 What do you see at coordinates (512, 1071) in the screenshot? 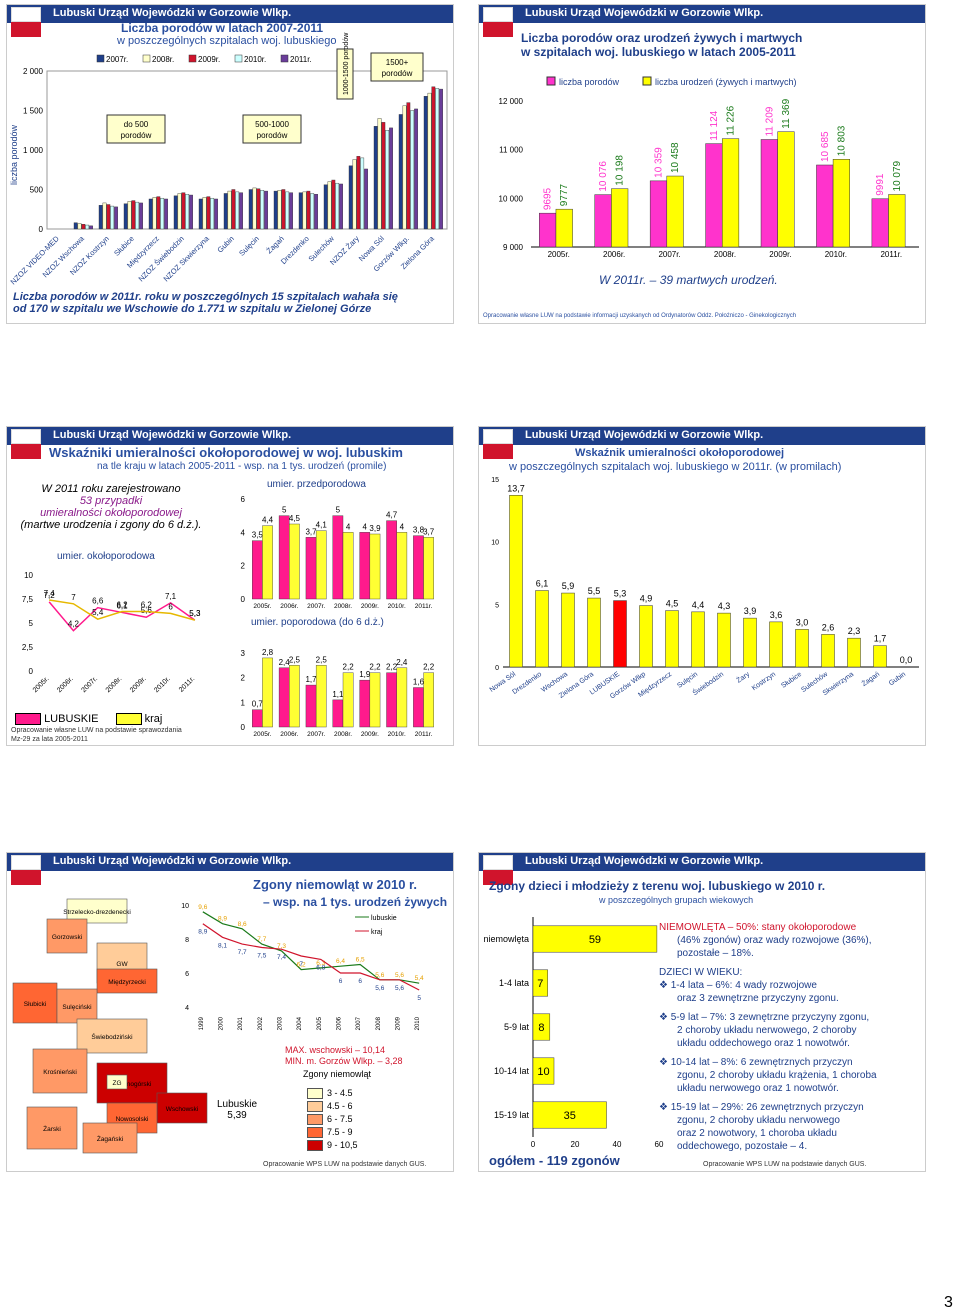
I see `y-tick: 10-14 lat` at bounding box center [512, 1071].